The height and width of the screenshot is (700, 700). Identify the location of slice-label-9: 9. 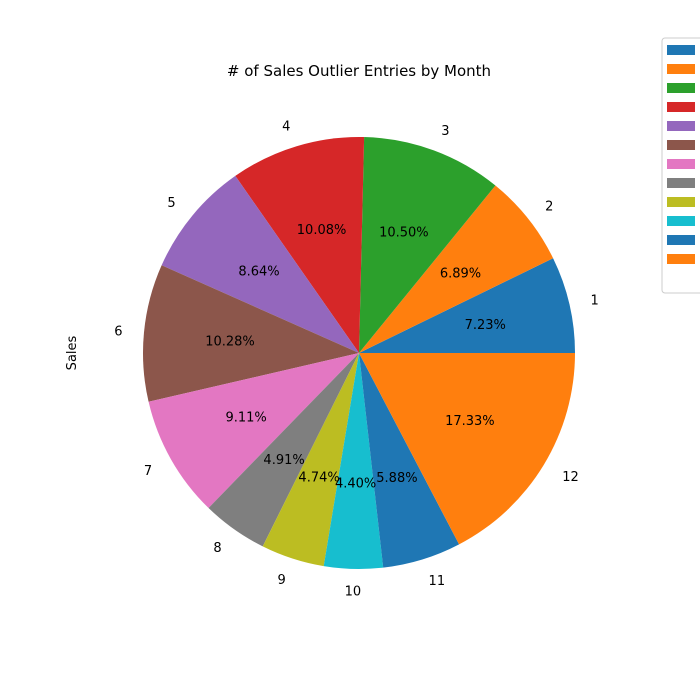
(282, 580).